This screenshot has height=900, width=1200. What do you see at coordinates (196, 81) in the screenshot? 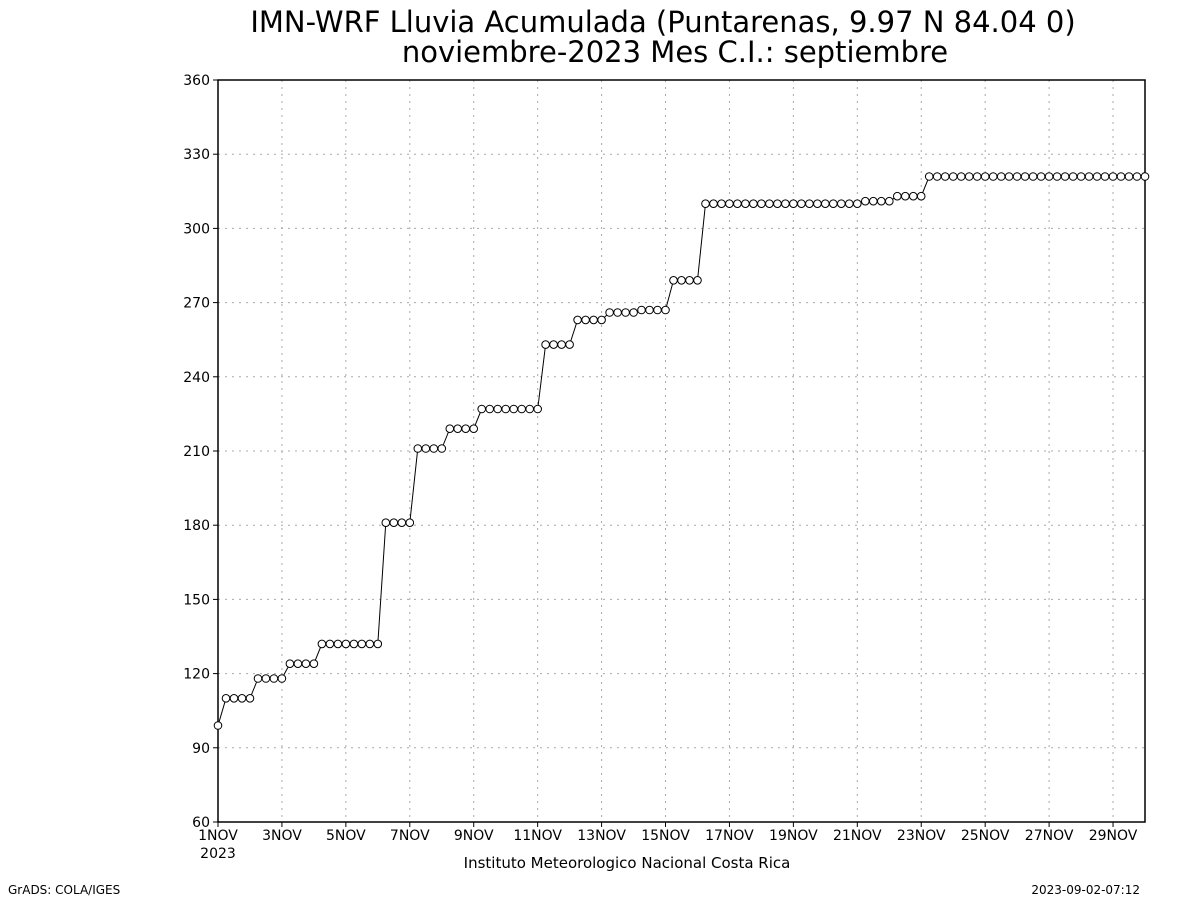
I see `y-tick-label: 360` at bounding box center [196, 81].